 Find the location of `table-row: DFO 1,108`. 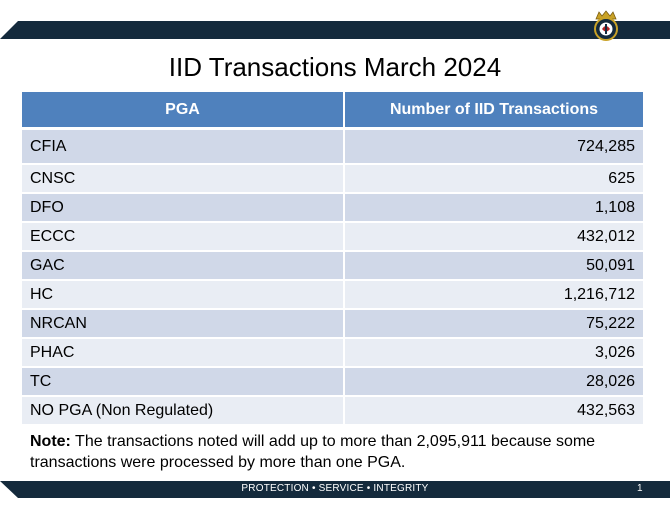

table-row: DFO 1,108 is located at coordinates (332, 208).